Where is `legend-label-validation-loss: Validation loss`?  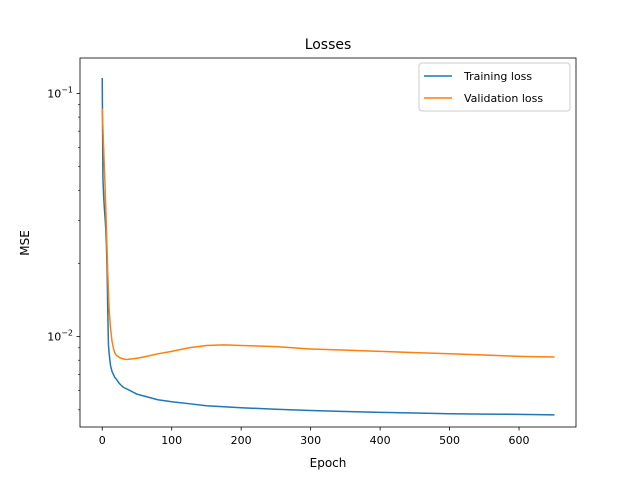 legend-label-validation-loss: Validation loss is located at coordinates (503, 98).